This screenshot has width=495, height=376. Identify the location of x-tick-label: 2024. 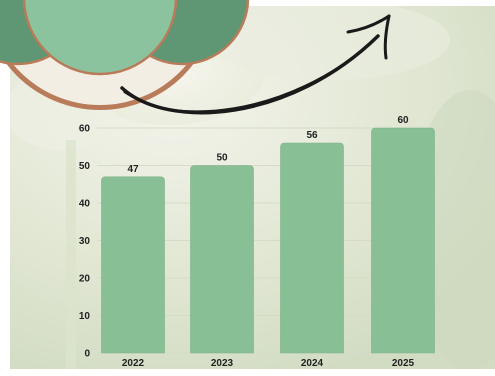
(312, 363).